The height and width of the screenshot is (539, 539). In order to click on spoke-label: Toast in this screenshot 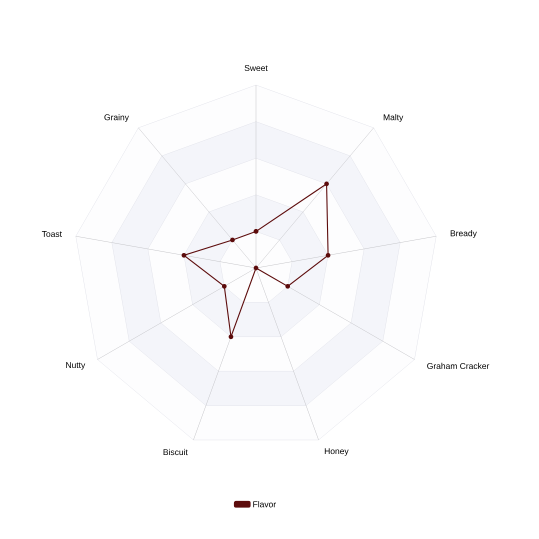, I will do `click(52, 234)`.